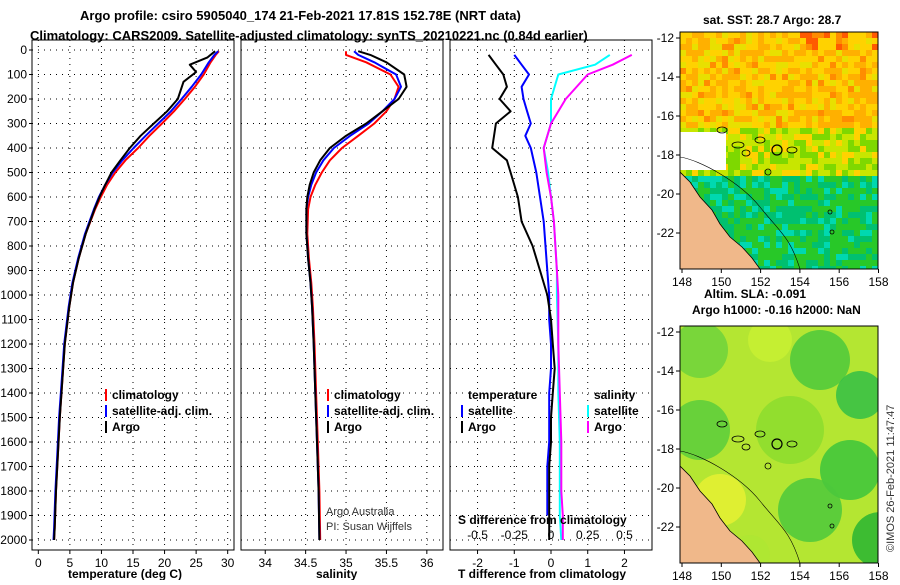 The image size is (900, 585). I want to click on salinity-diff-tick-label: 0.5, so click(624, 535).